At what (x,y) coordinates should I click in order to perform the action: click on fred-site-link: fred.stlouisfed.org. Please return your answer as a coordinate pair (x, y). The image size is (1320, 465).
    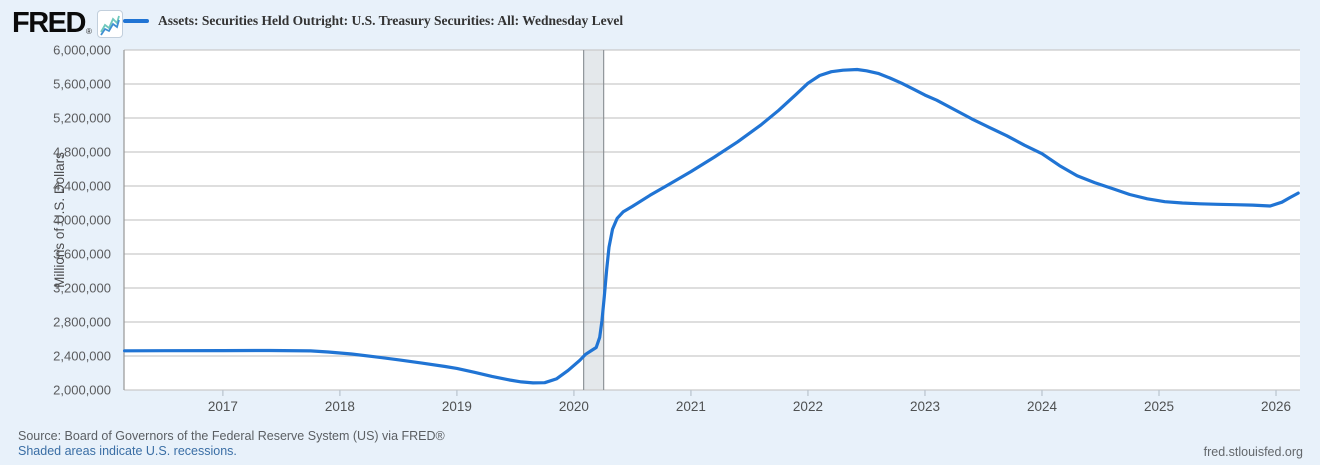
    Looking at the image, I should click on (1253, 452).